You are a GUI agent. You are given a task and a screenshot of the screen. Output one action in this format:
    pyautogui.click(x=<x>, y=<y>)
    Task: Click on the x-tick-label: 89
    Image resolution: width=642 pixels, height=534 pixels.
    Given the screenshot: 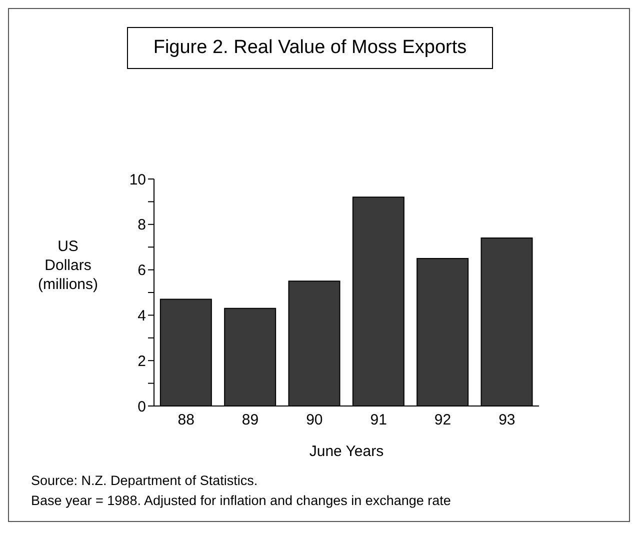 What is the action you would take?
    pyautogui.click(x=250, y=420)
    